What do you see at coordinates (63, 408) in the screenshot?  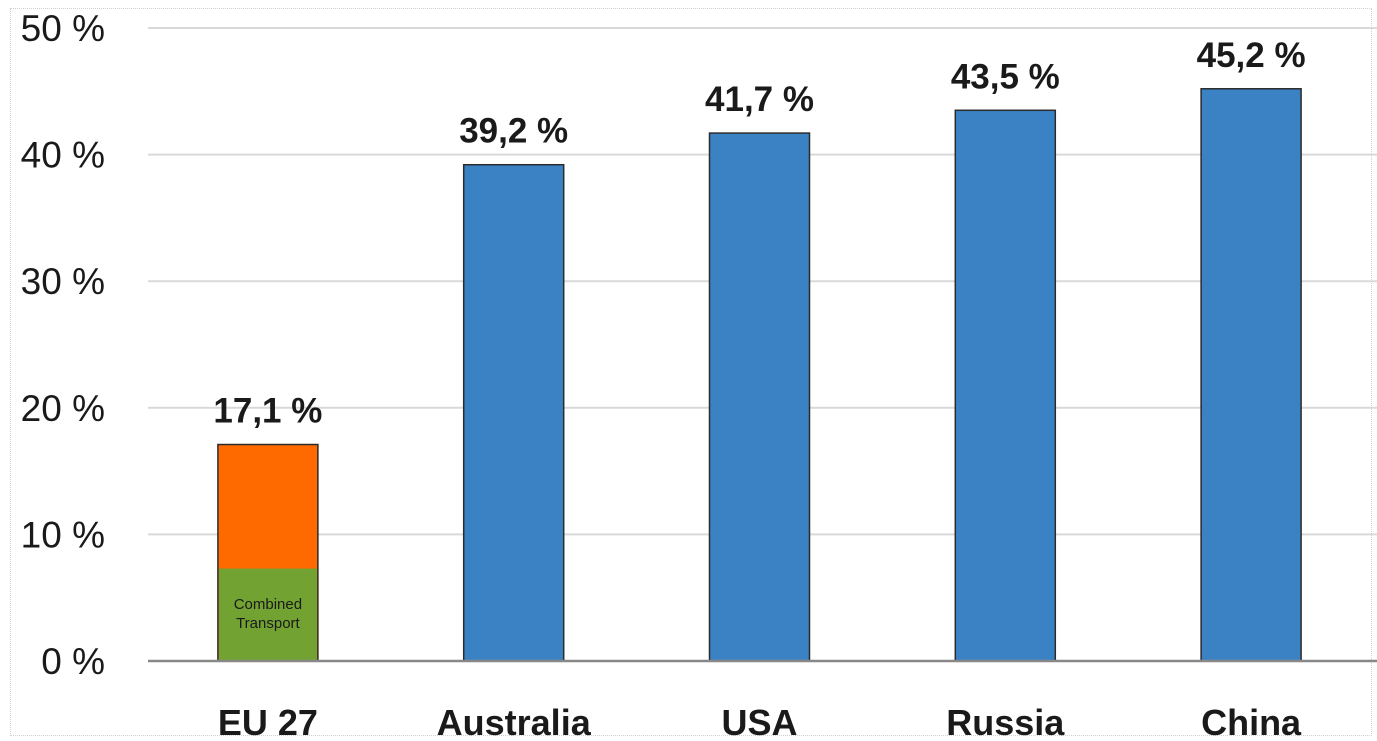 I see `y-tick-label: 20 %` at bounding box center [63, 408].